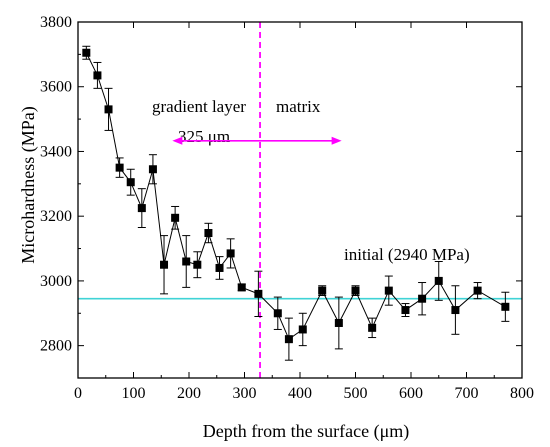  What do you see at coordinates (204, 136) in the screenshot?
I see `annotation-depth: 325 μm` at bounding box center [204, 136].